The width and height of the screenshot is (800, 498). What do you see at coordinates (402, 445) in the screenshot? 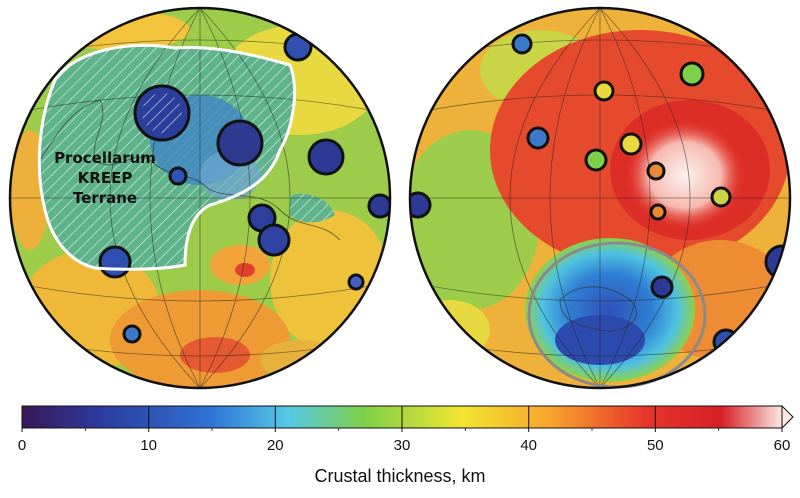
I see `colorbar-tick-30: 30` at bounding box center [402, 445].